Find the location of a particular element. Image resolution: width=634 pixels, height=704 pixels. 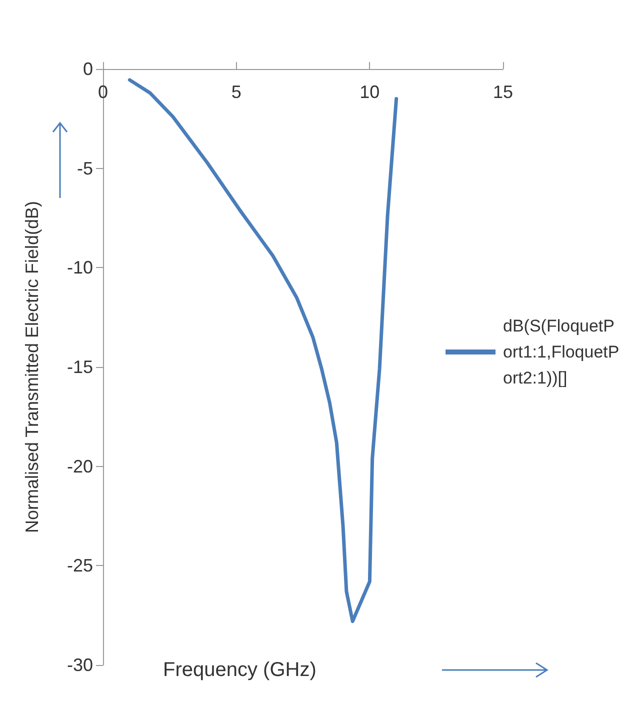

x-tick-label: 0 is located at coordinates (103, 92).